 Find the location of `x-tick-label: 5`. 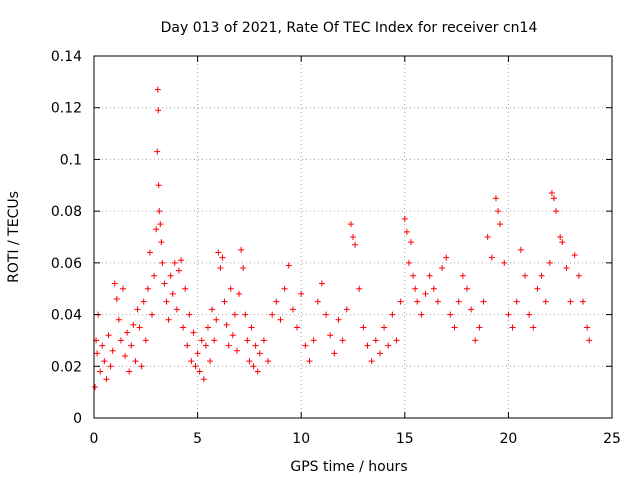

x-tick-label: 5 is located at coordinates (197, 439).